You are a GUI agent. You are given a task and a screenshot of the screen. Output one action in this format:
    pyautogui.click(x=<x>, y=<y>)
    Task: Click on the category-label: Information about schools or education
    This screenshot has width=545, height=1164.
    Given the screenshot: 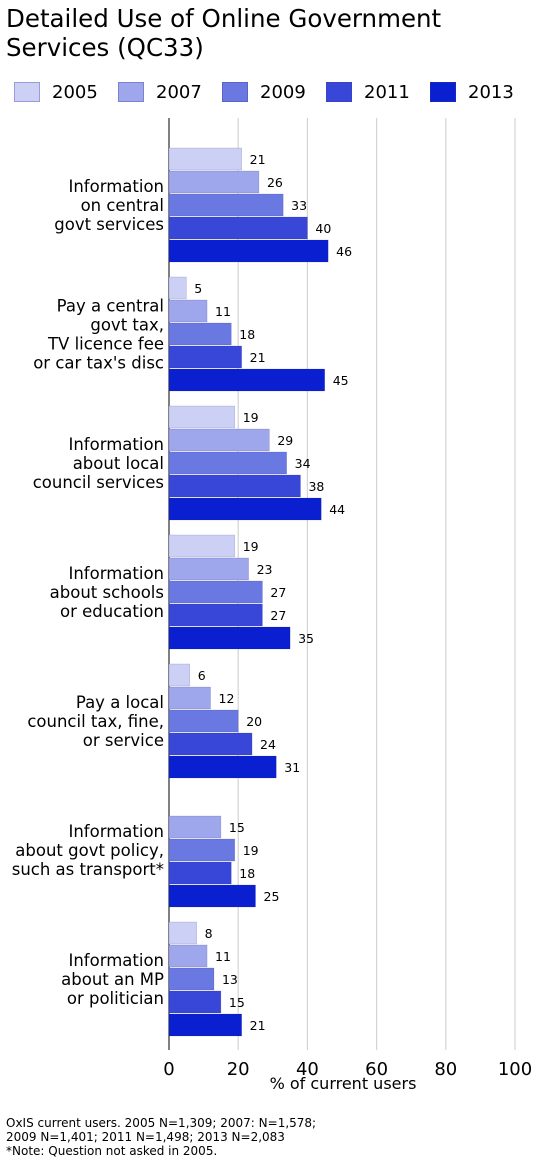 What is the action you would take?
    pyautogui.click(x=107, y=592)
    